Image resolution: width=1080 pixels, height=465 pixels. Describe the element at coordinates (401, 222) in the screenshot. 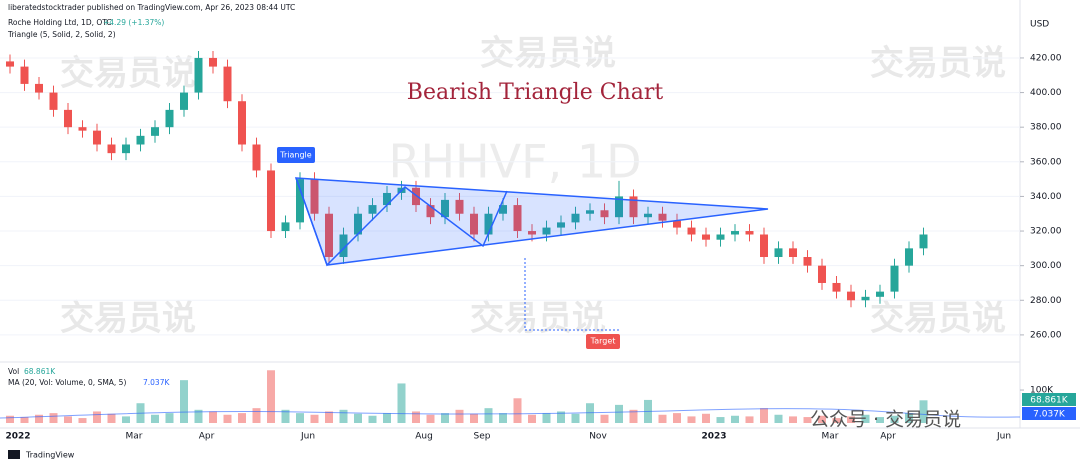

I see `zigzag` at that location.